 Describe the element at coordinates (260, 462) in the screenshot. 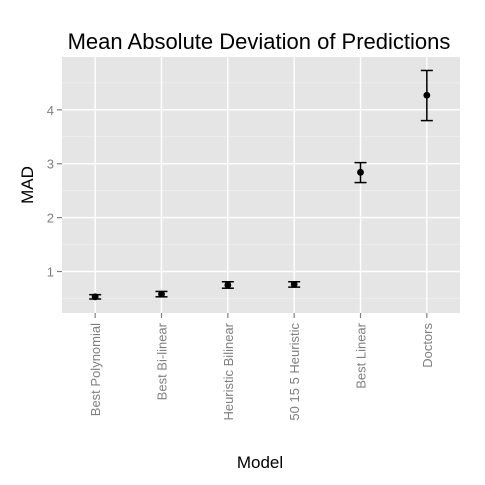

I see `x-axis-title: Model` at that location.